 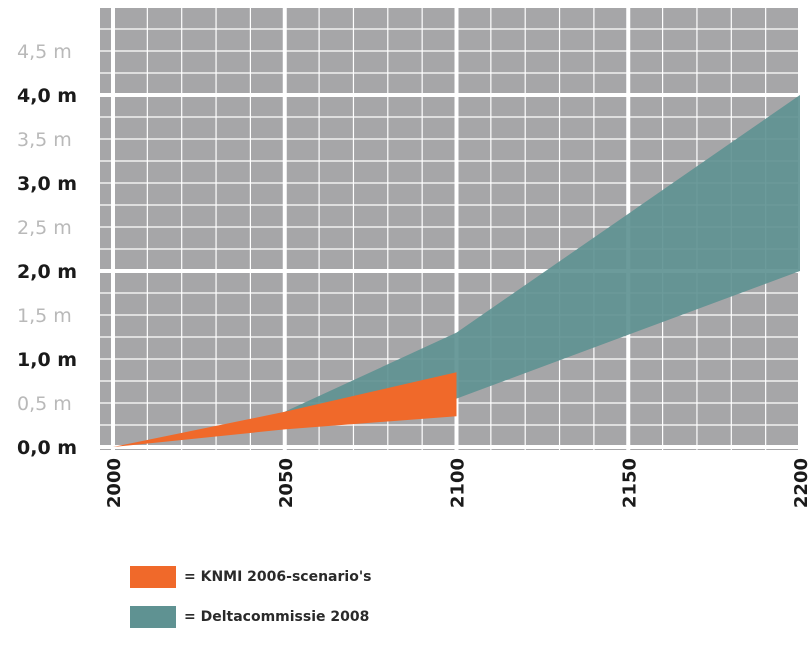 What do you see at coordinates (286, 483) in the screenshot?
I see `x-tick-label: 2050` at bounding box center [286, 483].